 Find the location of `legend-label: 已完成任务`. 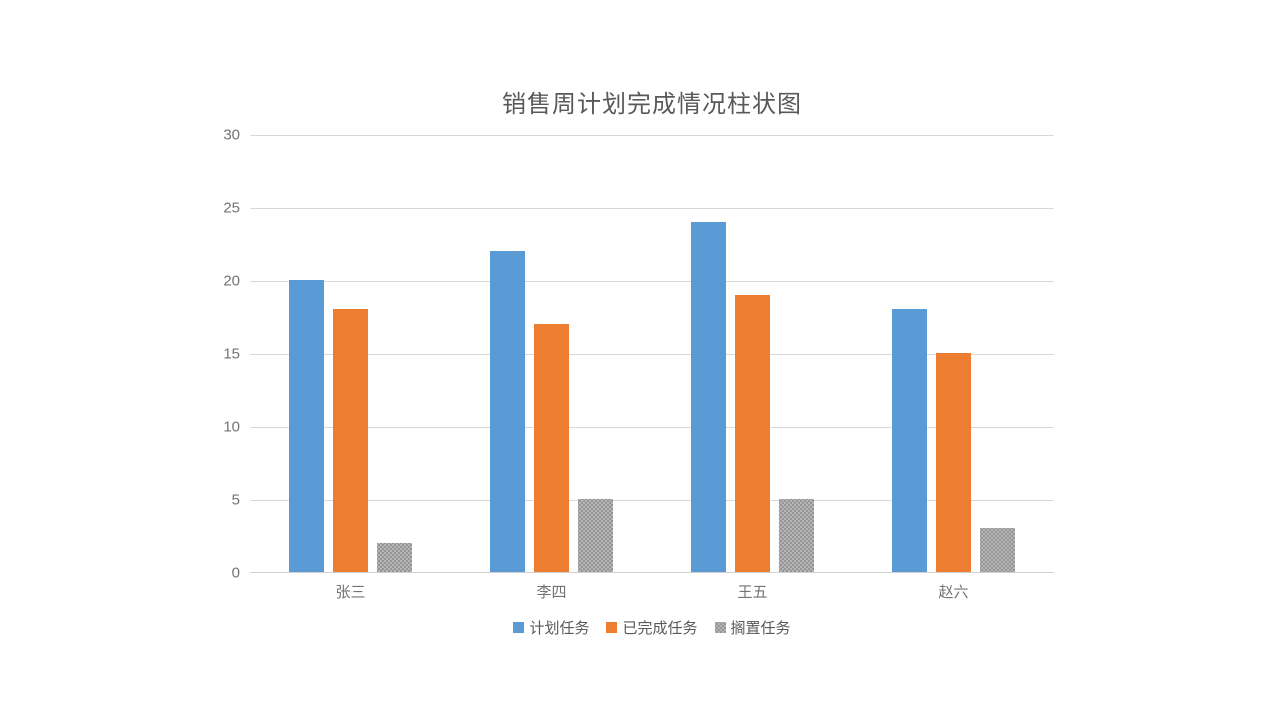

legend-label: 已完成任务 is located at coordinates (660, 628).